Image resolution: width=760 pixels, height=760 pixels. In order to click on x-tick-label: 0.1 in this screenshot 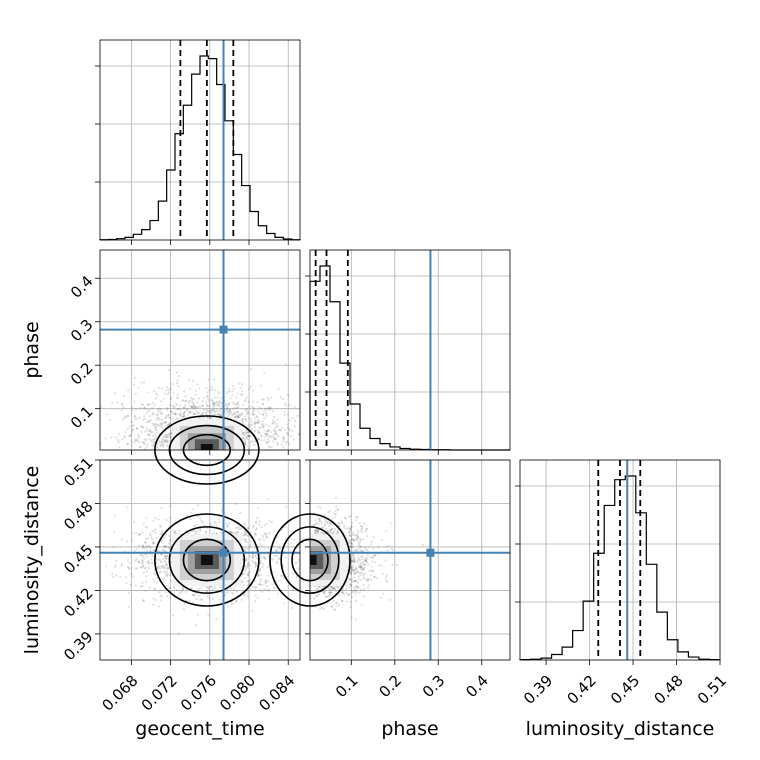, I will do `click(347, 687)`.